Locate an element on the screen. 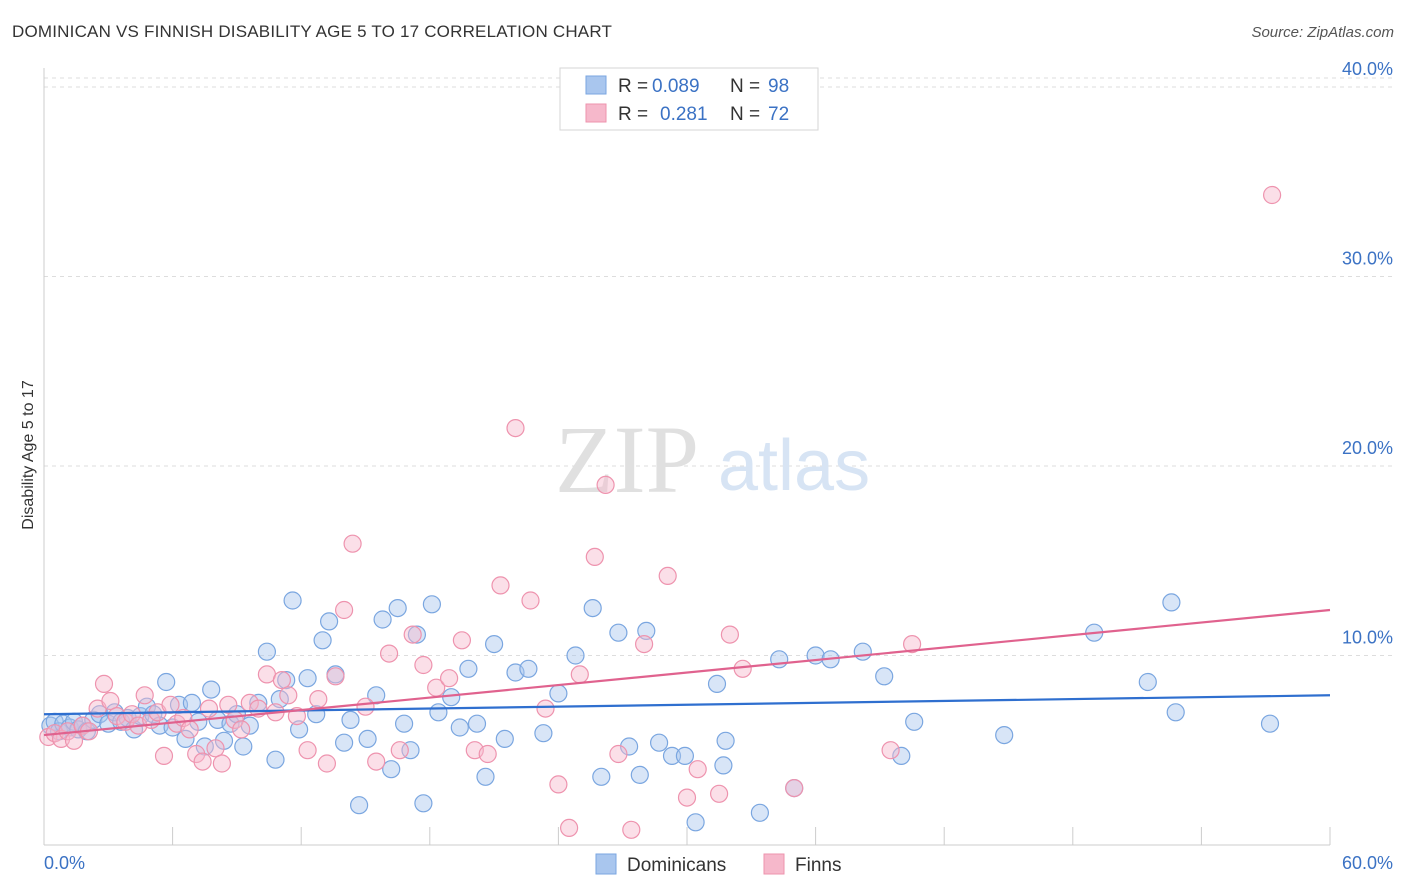  finn-trend-line is located at coordinates (687, 672).